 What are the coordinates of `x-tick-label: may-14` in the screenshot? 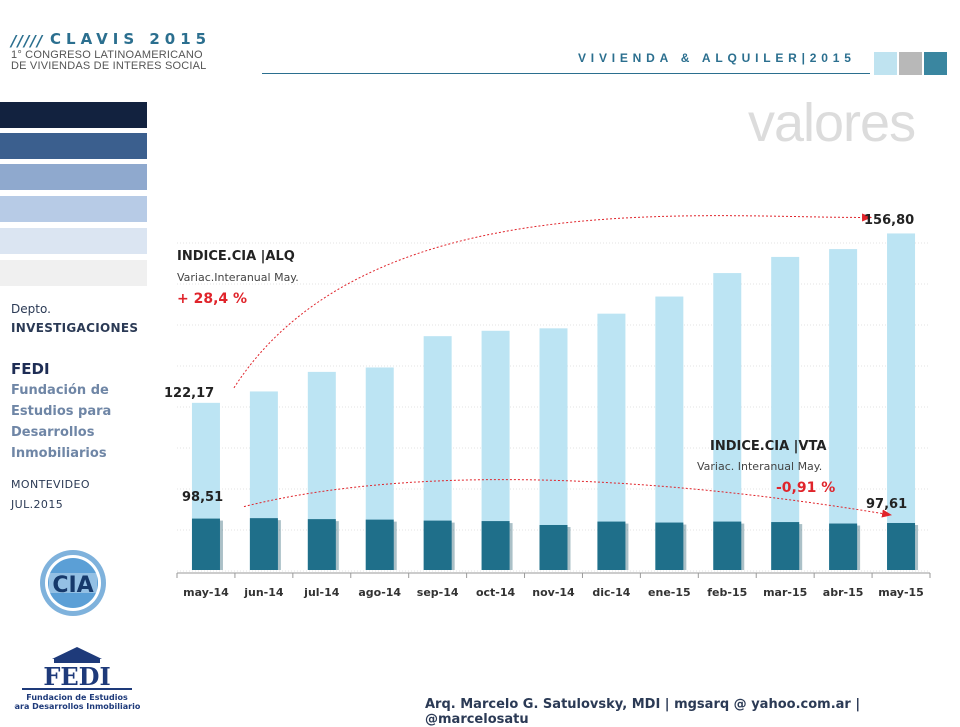 It's located at (206, 592).